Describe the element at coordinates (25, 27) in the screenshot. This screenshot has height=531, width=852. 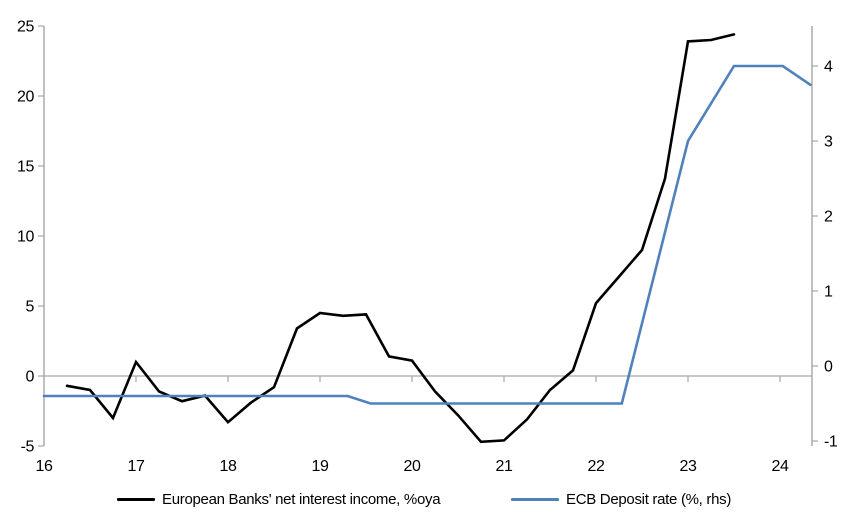
I see `left-axis-tick-label: 25` at that location.